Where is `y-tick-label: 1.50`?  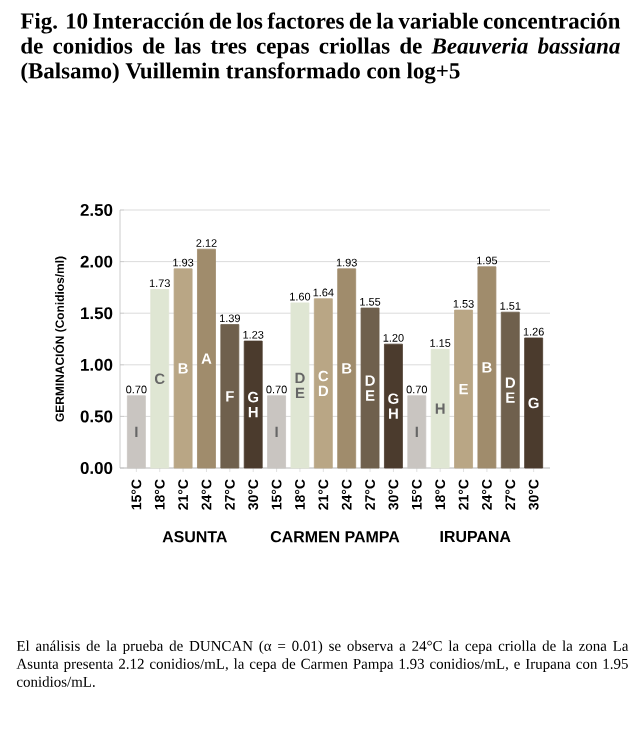 y-tick-label: 1.50 is located at coordinates (97, 313).